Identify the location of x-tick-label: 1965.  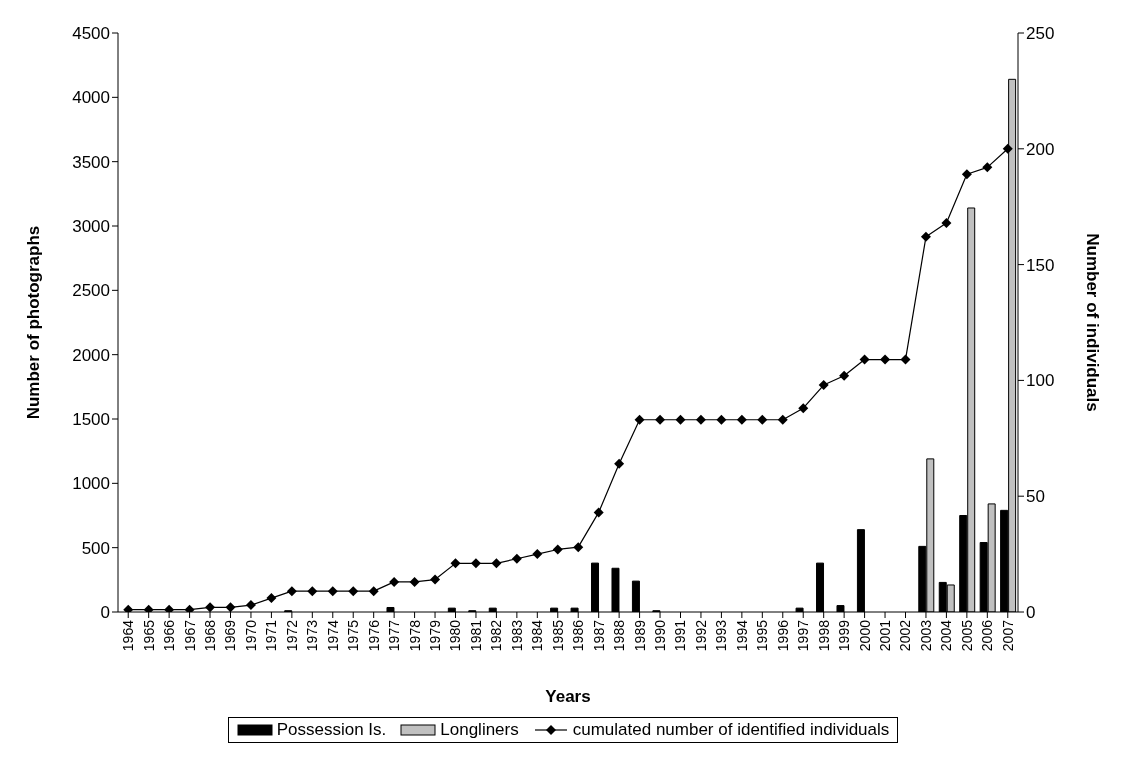
(148, 635).